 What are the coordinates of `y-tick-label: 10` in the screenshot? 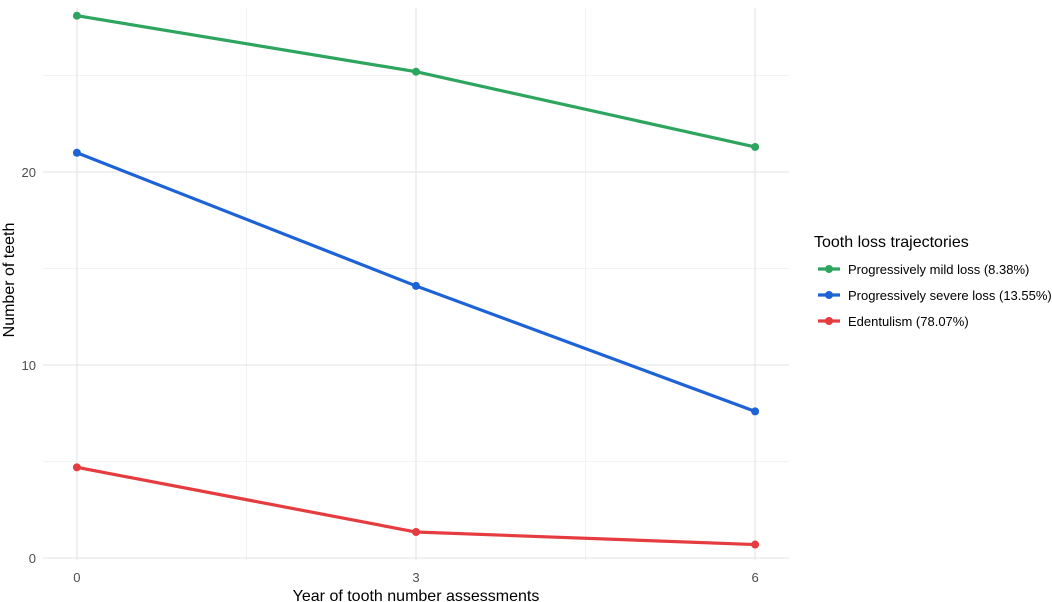 It's located at (29, 365).